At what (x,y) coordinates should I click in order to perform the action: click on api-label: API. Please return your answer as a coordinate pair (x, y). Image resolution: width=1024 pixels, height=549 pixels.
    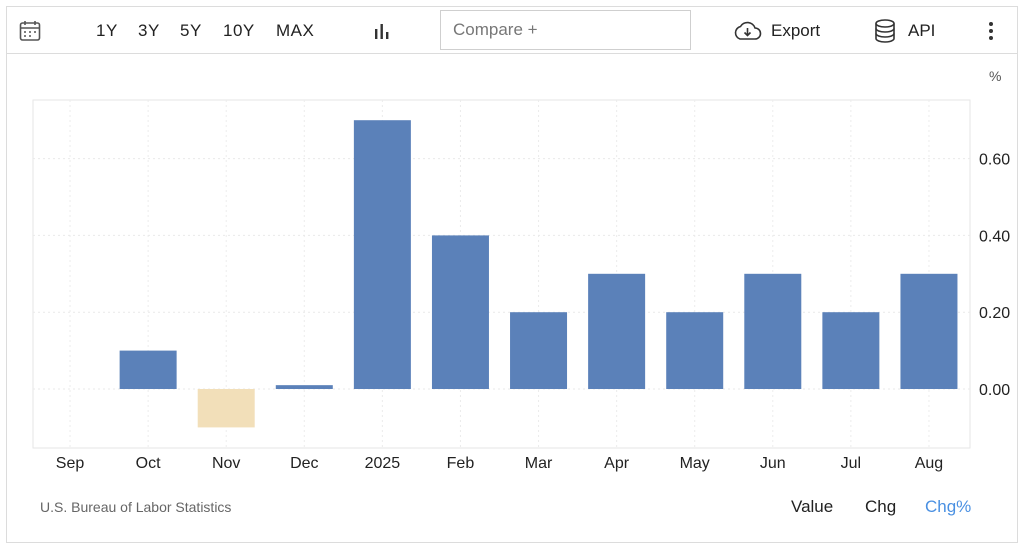
    Looking at the image, I should click on (922, 30).